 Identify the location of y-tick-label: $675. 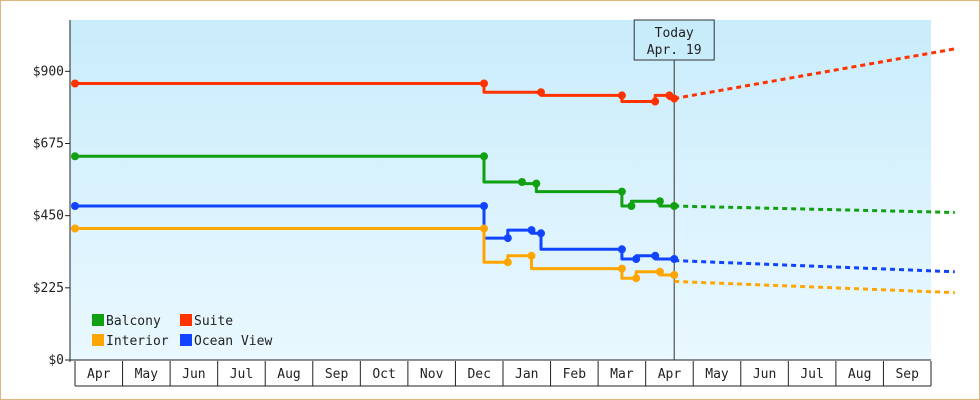
(48, 143).